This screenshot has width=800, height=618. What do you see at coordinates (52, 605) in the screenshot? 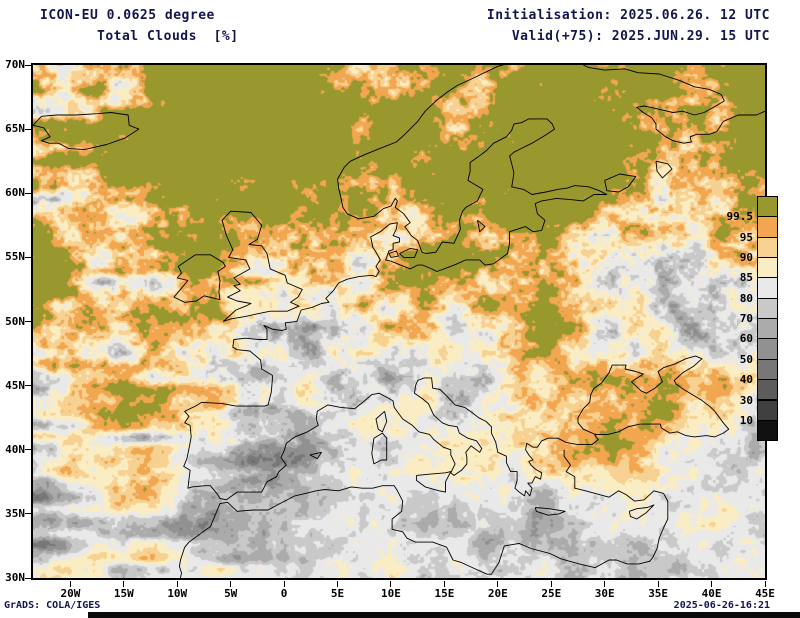
I see `grads-credit: GrADS: COLA/IGES` at bounding box center [52, 605].